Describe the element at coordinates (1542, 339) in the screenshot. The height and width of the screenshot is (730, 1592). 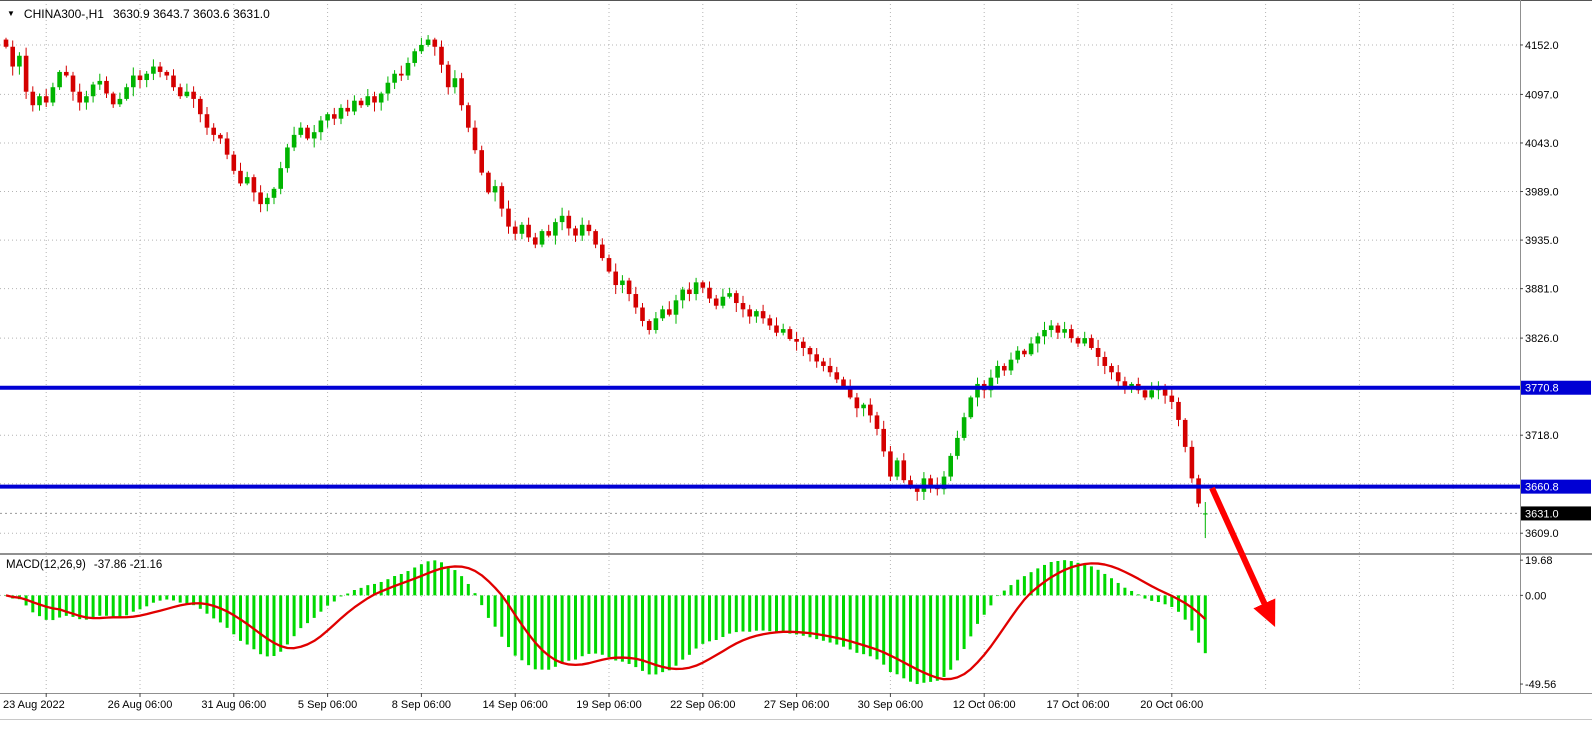
I see `price-axis-label: 3826.0` at that location.